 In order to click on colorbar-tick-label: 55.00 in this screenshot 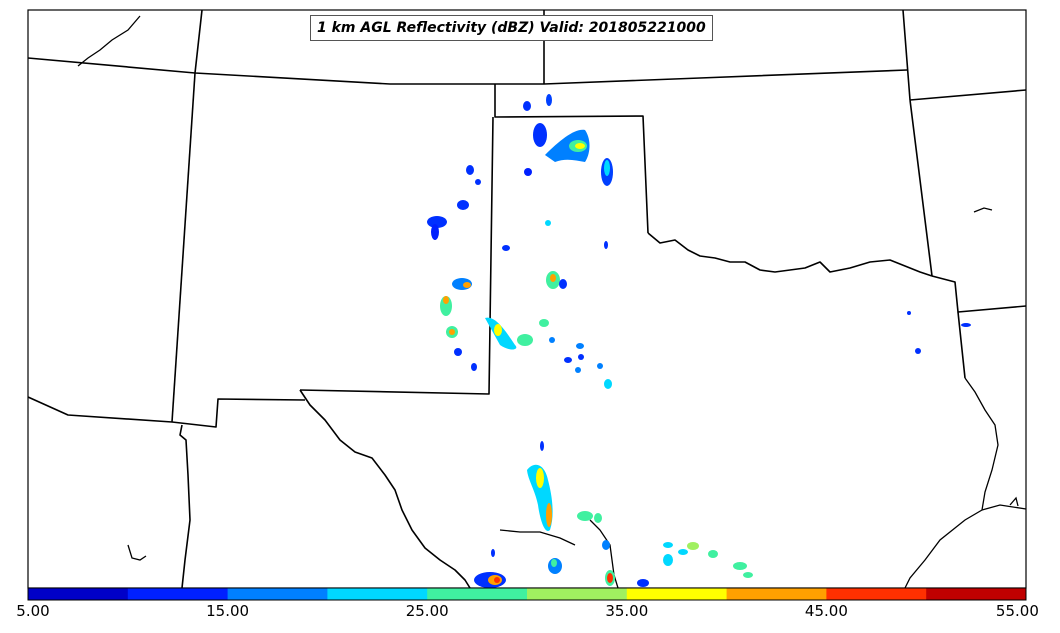, I will do `click(1017, 611)`.